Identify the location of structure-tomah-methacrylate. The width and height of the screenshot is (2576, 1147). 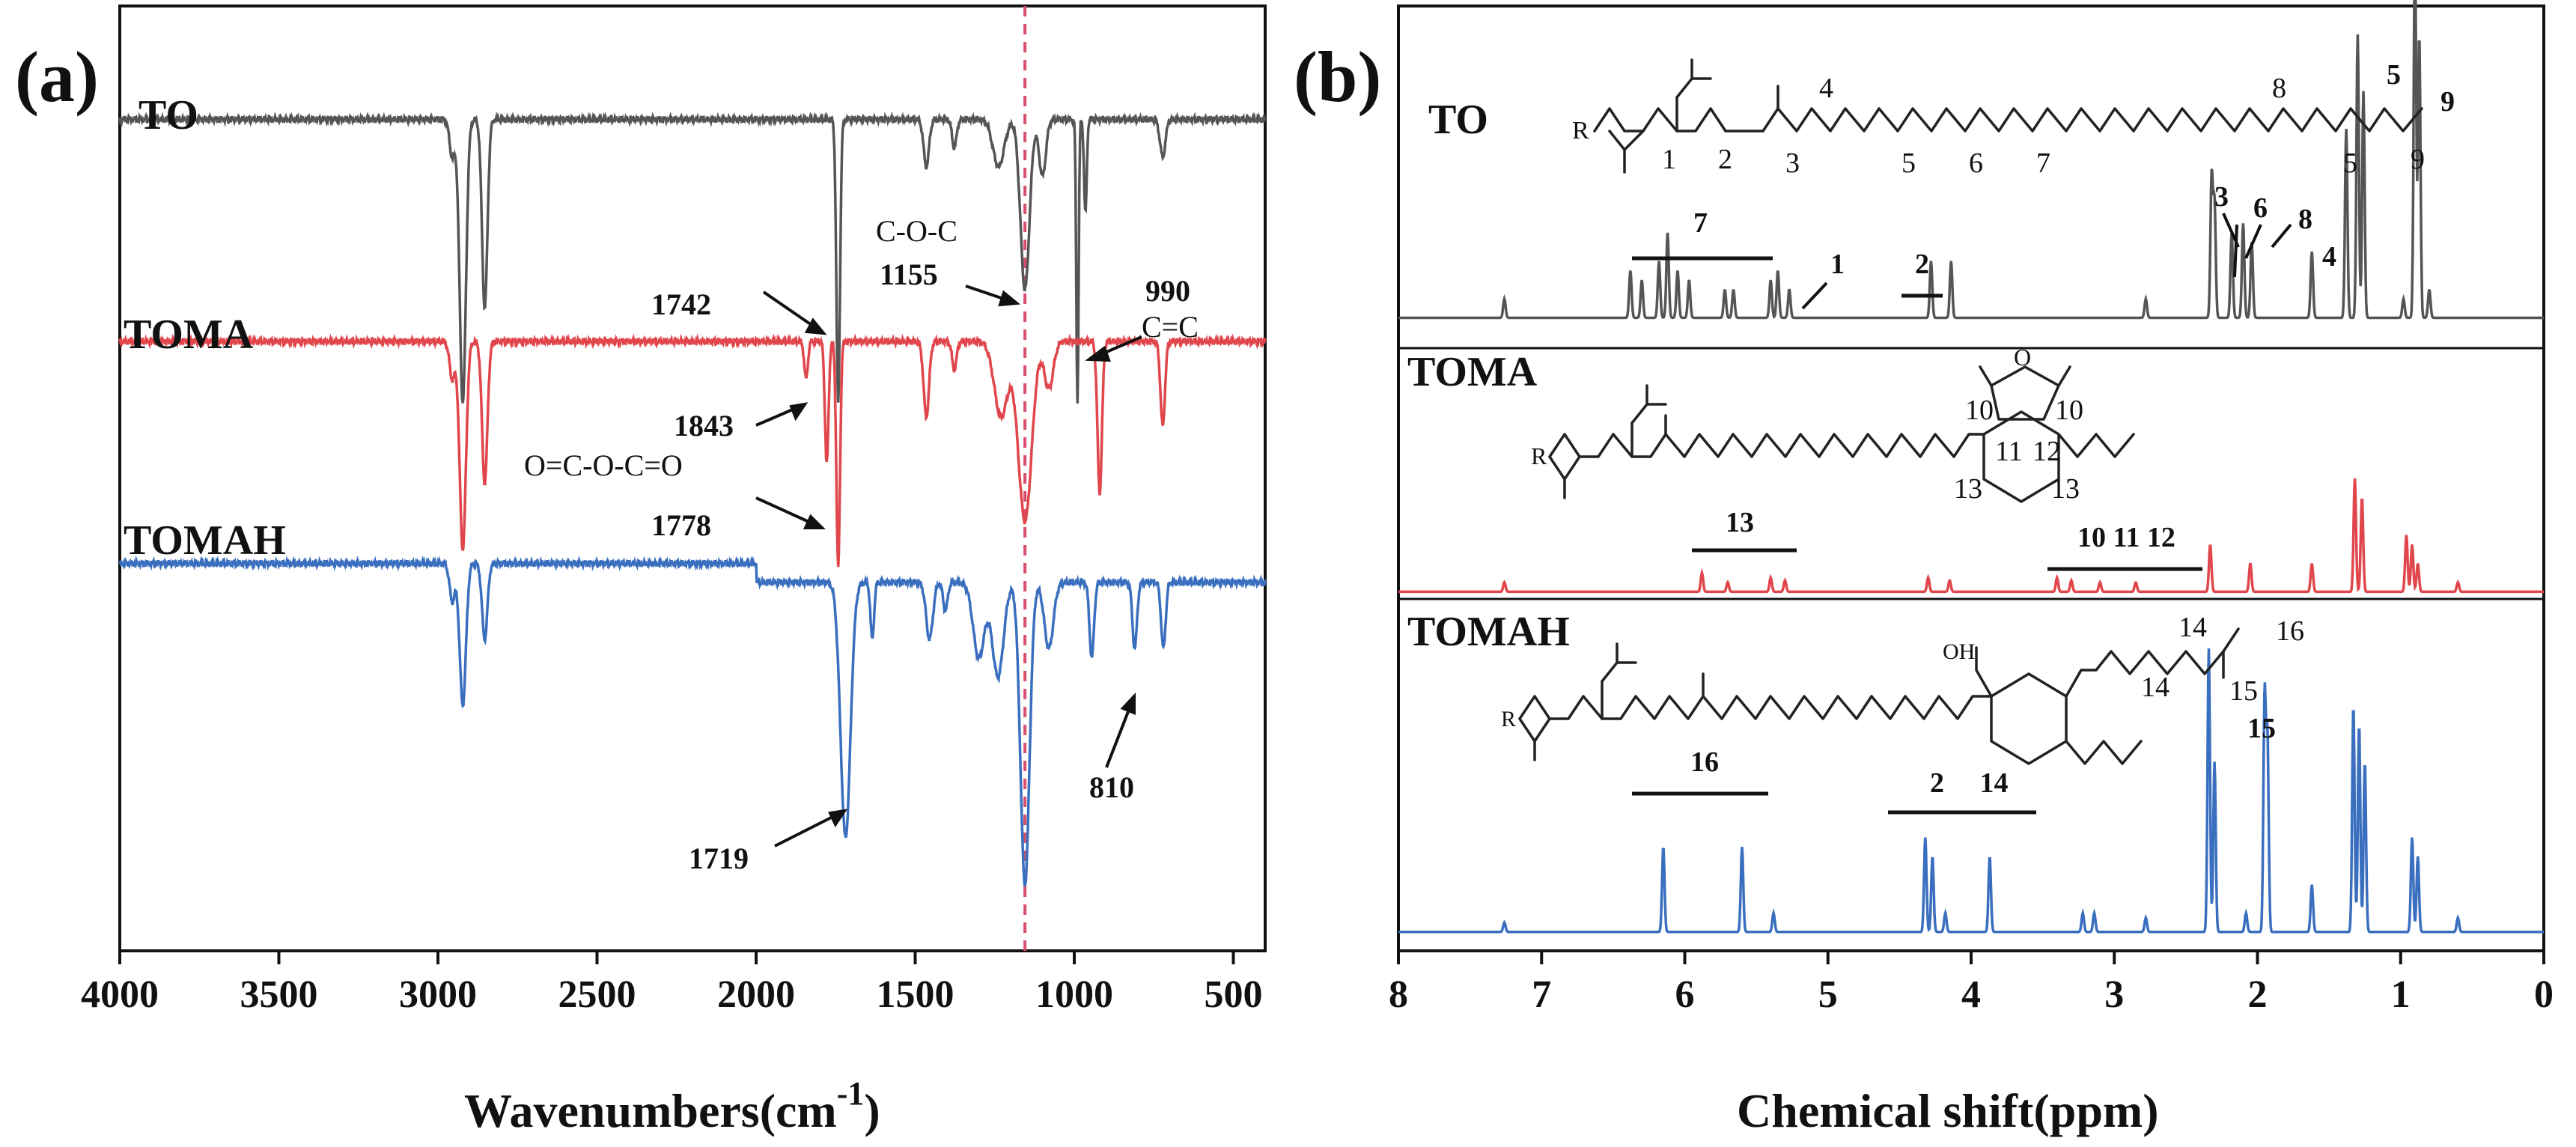
(2231, 640).